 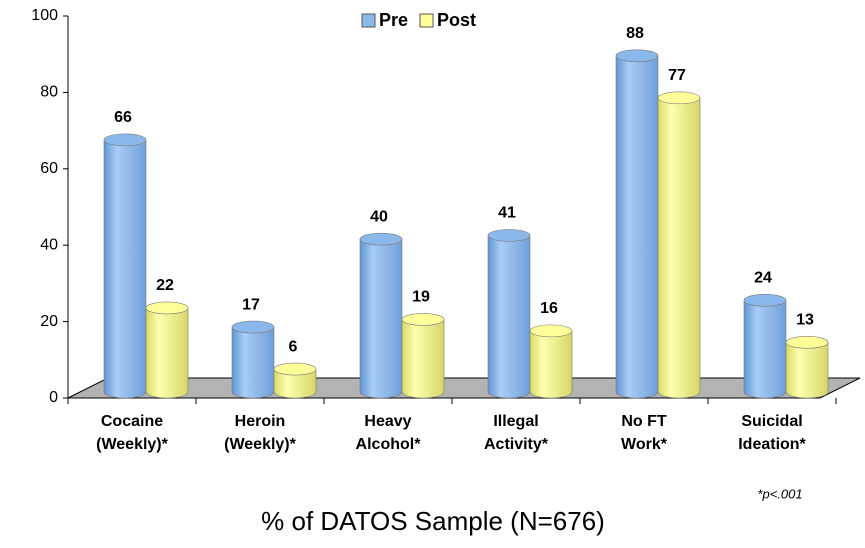 What do you see at coordinates (771, 421) in the screenshot?
I see `x-tick-label: Suicidal` at bounding box center [771, 421].